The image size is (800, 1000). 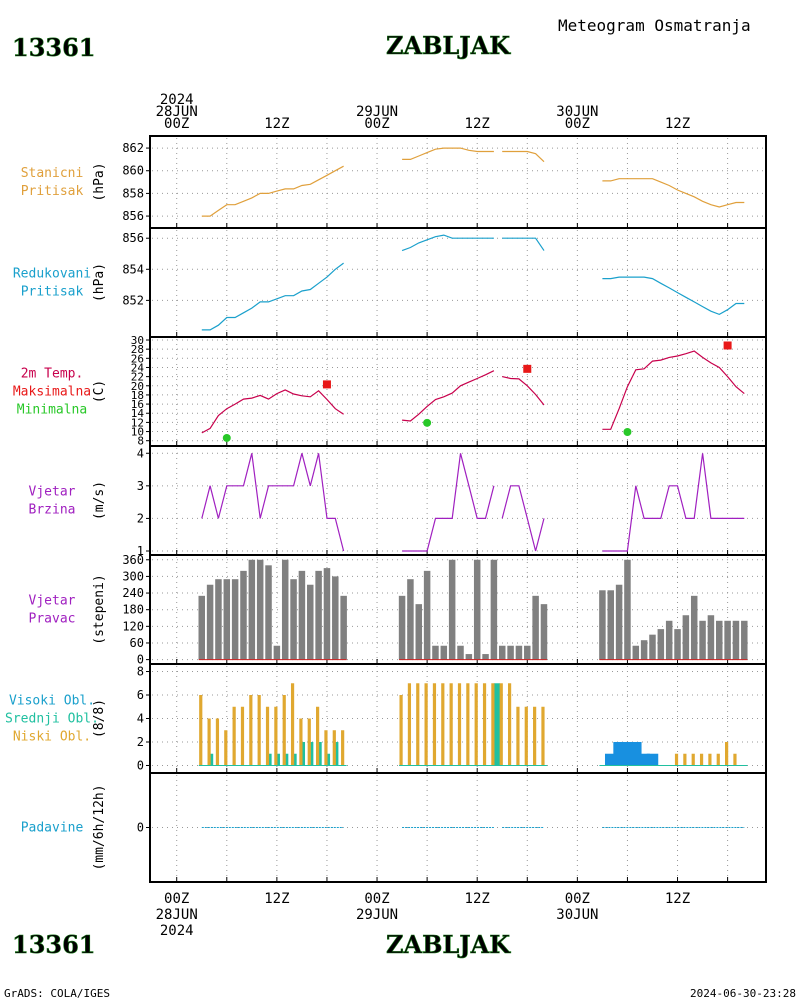 I want to click on time-label-top: 28JUN, so click(x=177, y=112).